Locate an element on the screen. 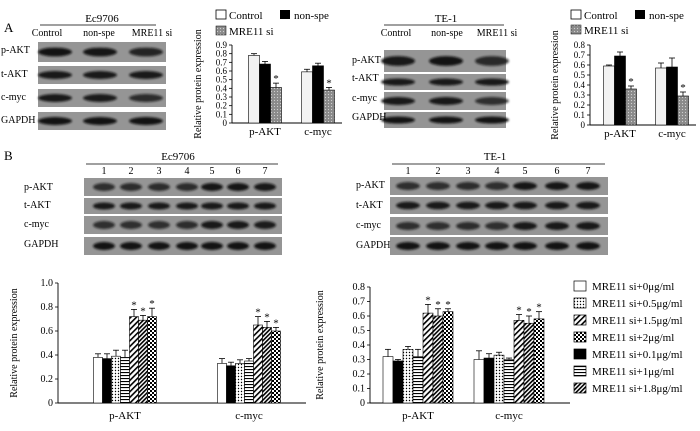  legend-label: MRE11 si+0.1μg/ml is located at coordinates (637, 355).